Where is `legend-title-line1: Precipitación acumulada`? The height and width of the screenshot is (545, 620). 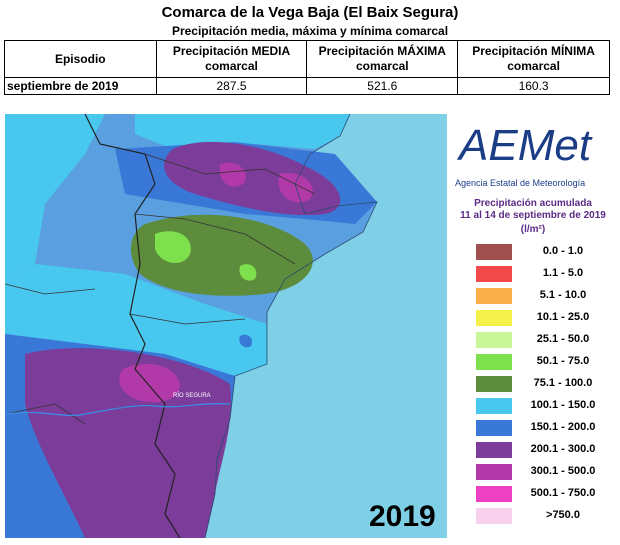
legend-title-line1: Precipitación acumulada is located at coordinates (533, 203).